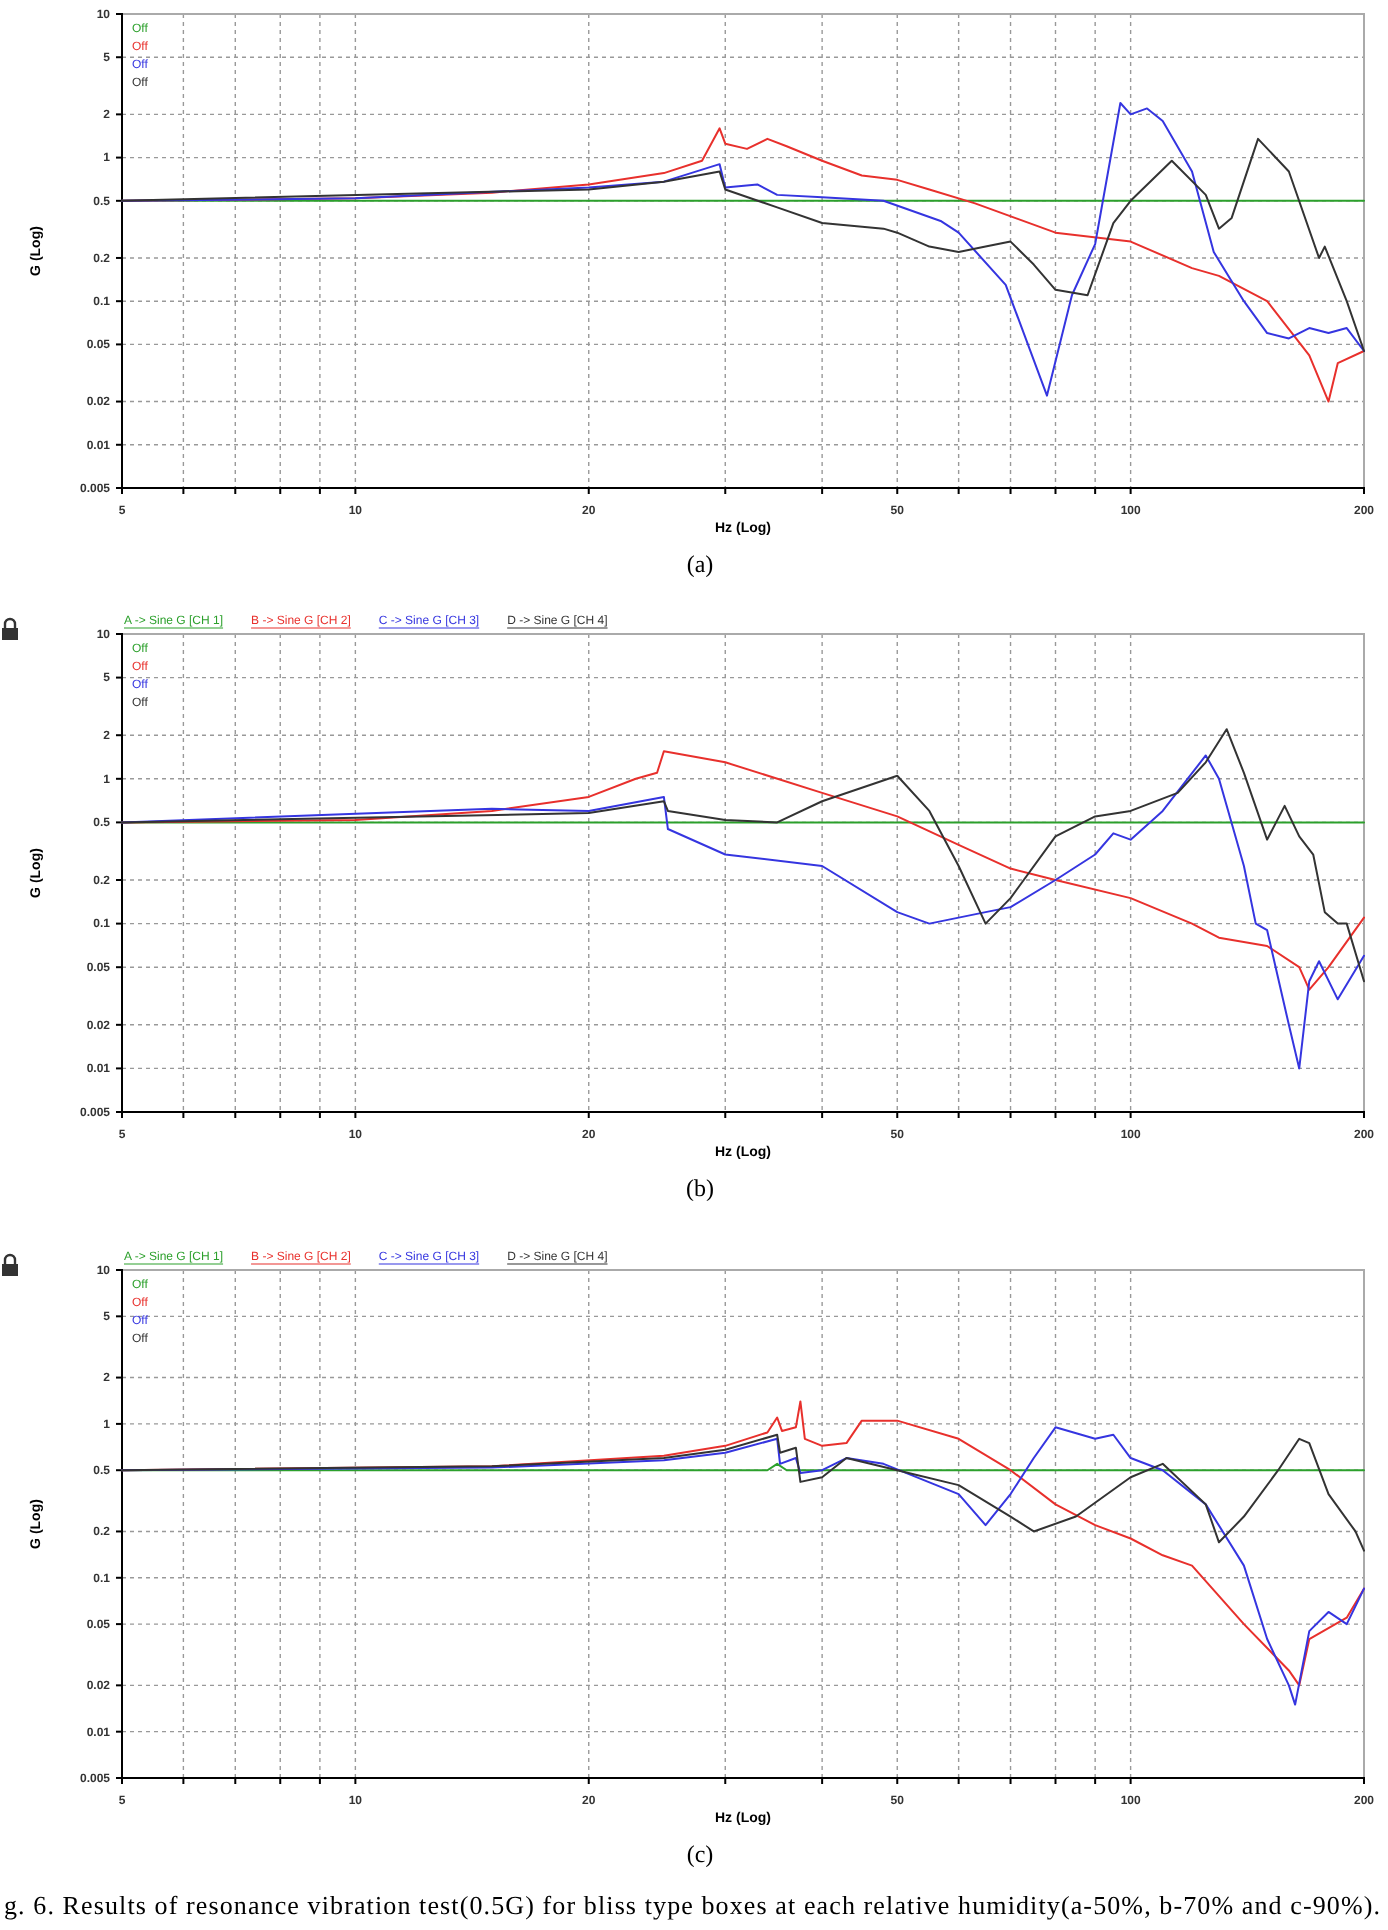 The image size is (1388, 1930). Describe the element at coordinates (692, 1905) in the screenshot. I see `text: g. 6. Results of resonance vibration test(0.5G) for bliss type boxes at each relative humidity(a-50%, b-70% and c-90%).` at that location.